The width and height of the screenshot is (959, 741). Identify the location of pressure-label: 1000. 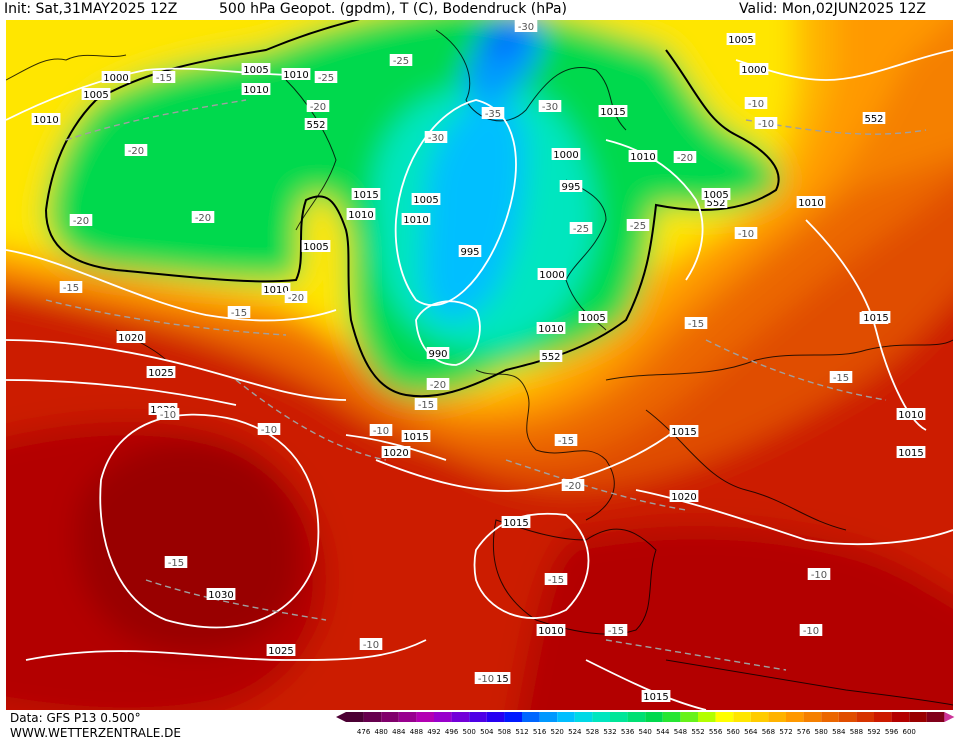
(565, 155).